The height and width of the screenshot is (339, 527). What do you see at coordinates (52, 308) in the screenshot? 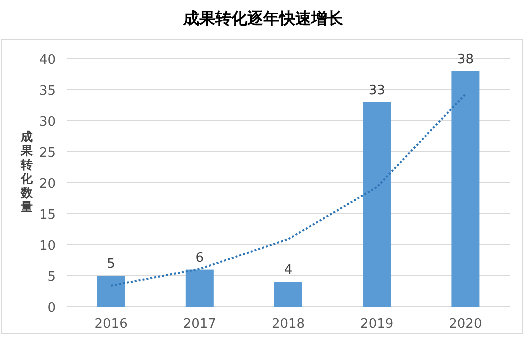
I see `y-tick-label: 0` at bounding box center [52, 308].